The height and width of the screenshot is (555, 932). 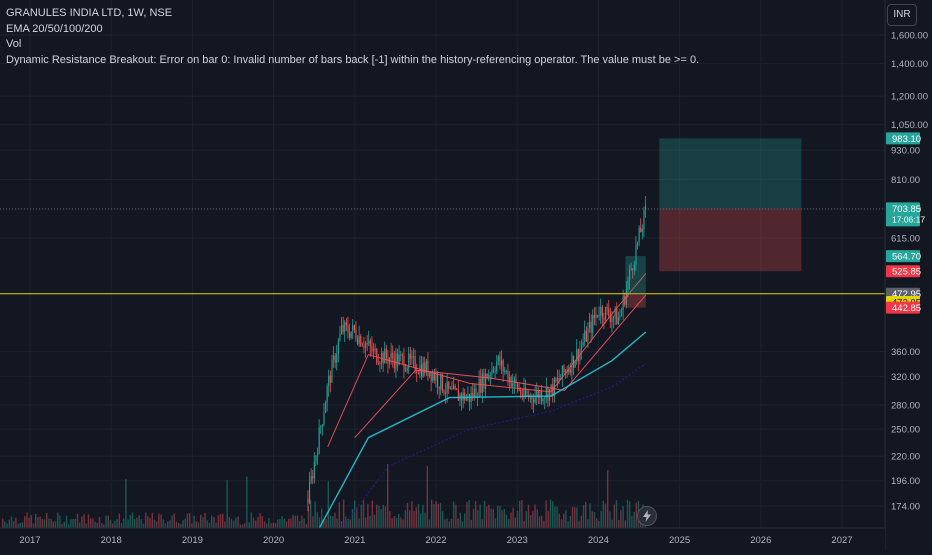 I want to click on quick-trade-button, so click(x=647, y=516).